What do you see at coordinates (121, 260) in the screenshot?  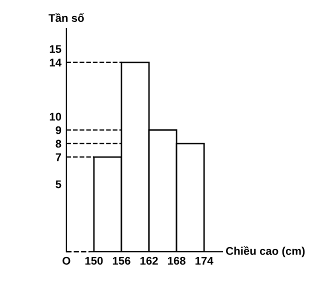 I see `x-tick-label: 156` at bounding box center [121, 260].